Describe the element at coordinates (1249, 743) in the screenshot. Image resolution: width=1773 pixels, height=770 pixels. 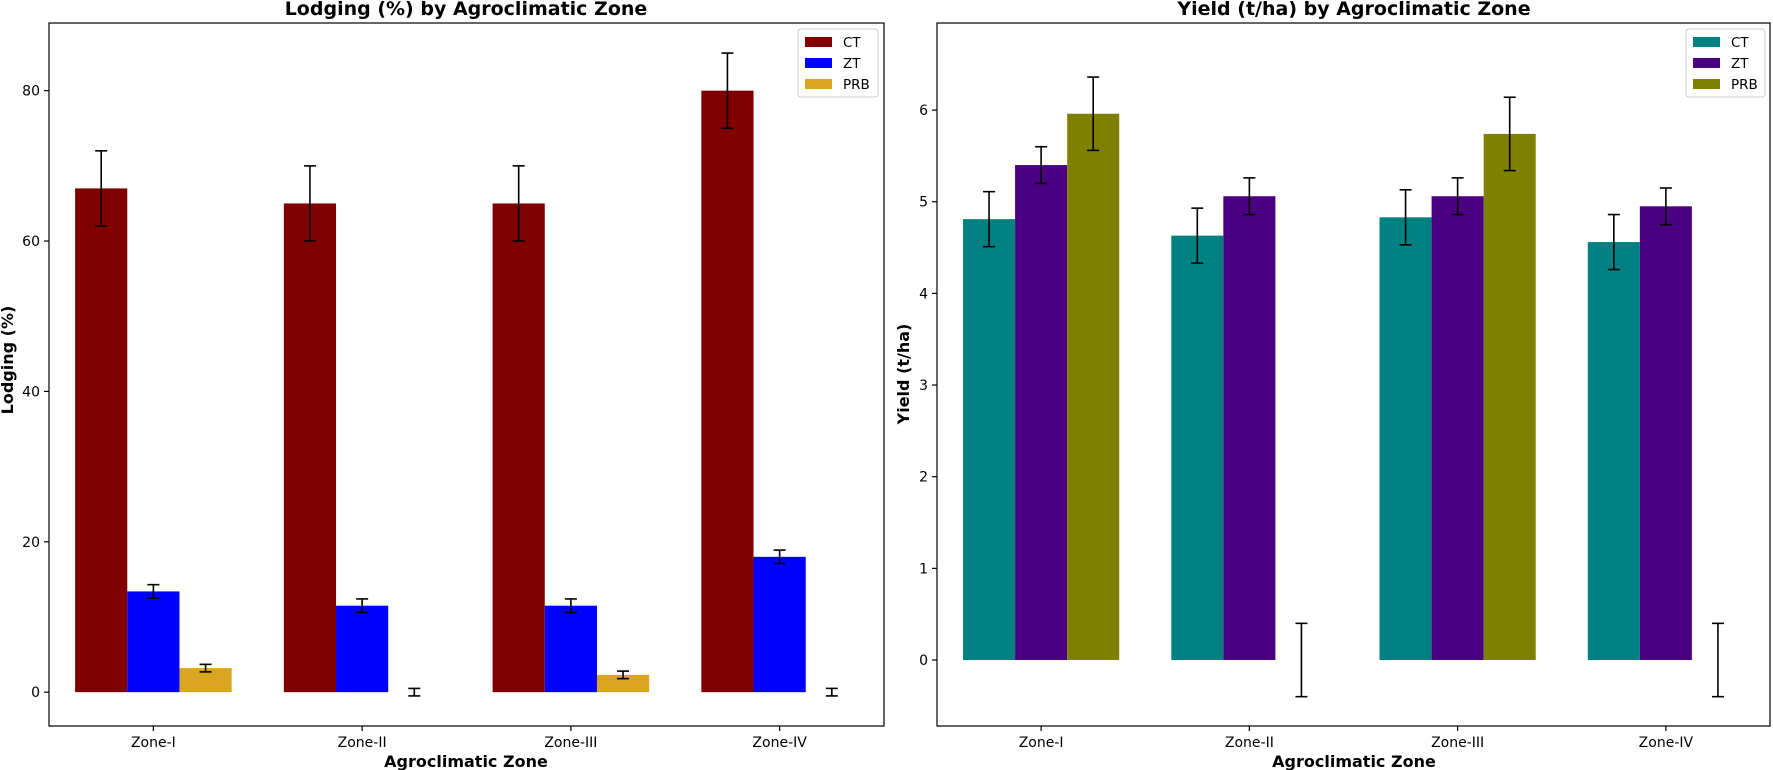
I see `yield-x-tick-label: Zone-II` at that location.